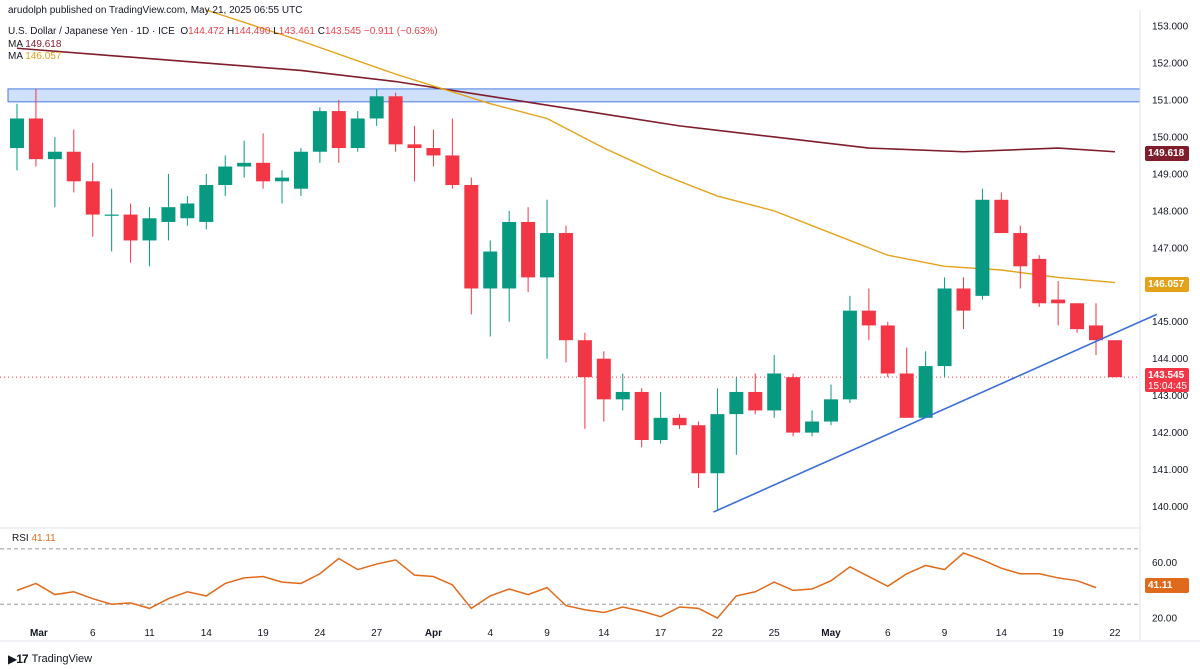 The image size is (1200, 669). Describe the element at coordinates (50, 659) in the screenshot. I see `tradingview-branding: ▶17 TradingView` at that location.